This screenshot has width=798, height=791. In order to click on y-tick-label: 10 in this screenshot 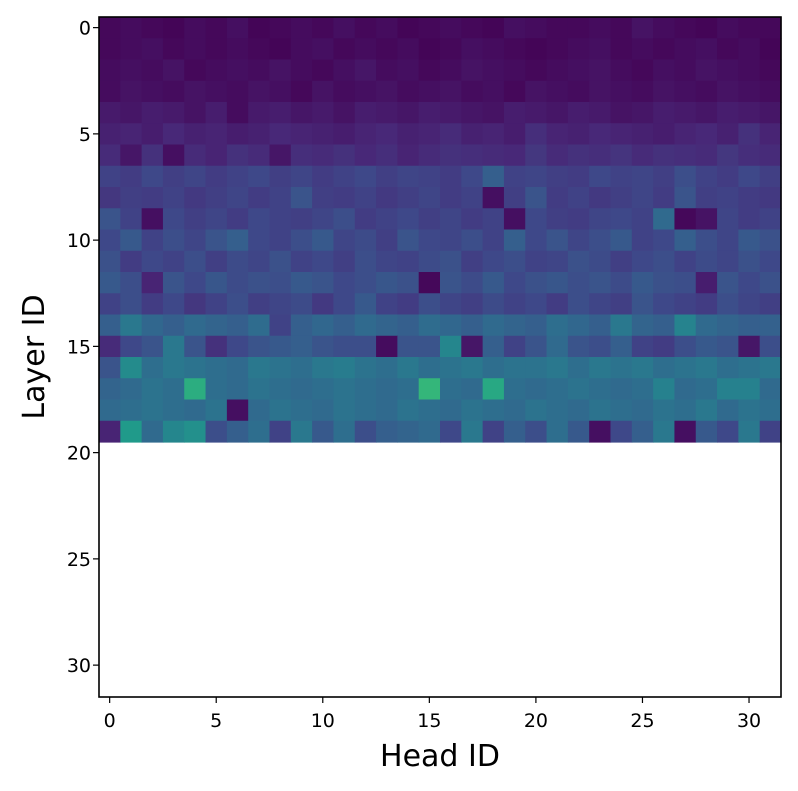, I will do `click(79, 241)`.